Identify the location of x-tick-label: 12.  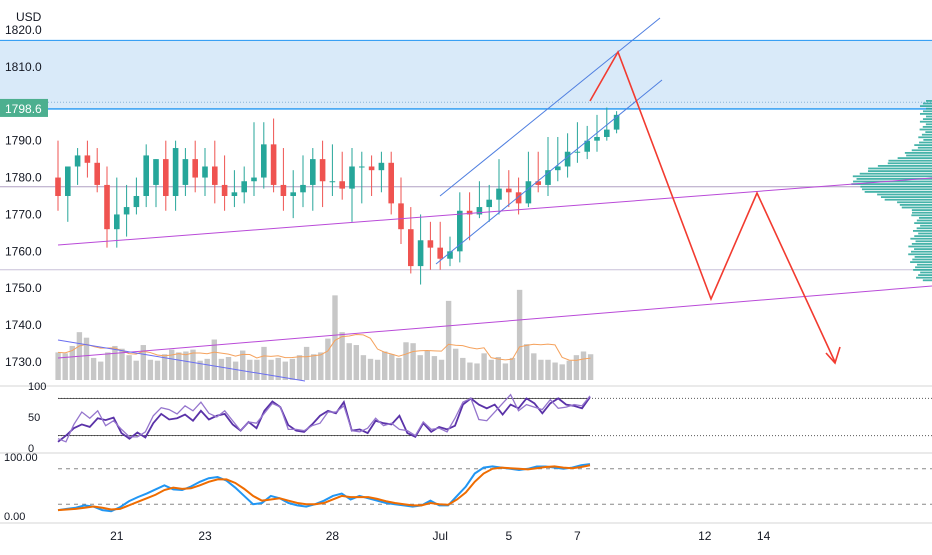
(705, 536).